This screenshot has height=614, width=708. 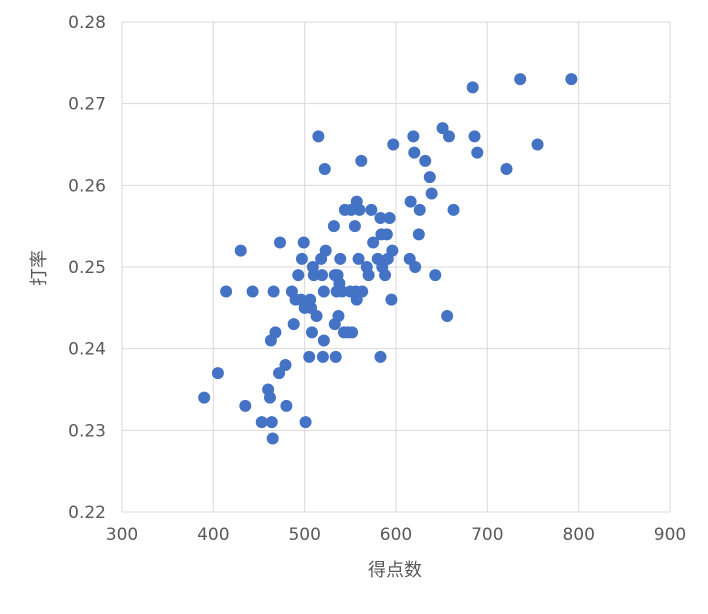 I want to click on x-axis-title: 得点数, so click(x=395, y=570).